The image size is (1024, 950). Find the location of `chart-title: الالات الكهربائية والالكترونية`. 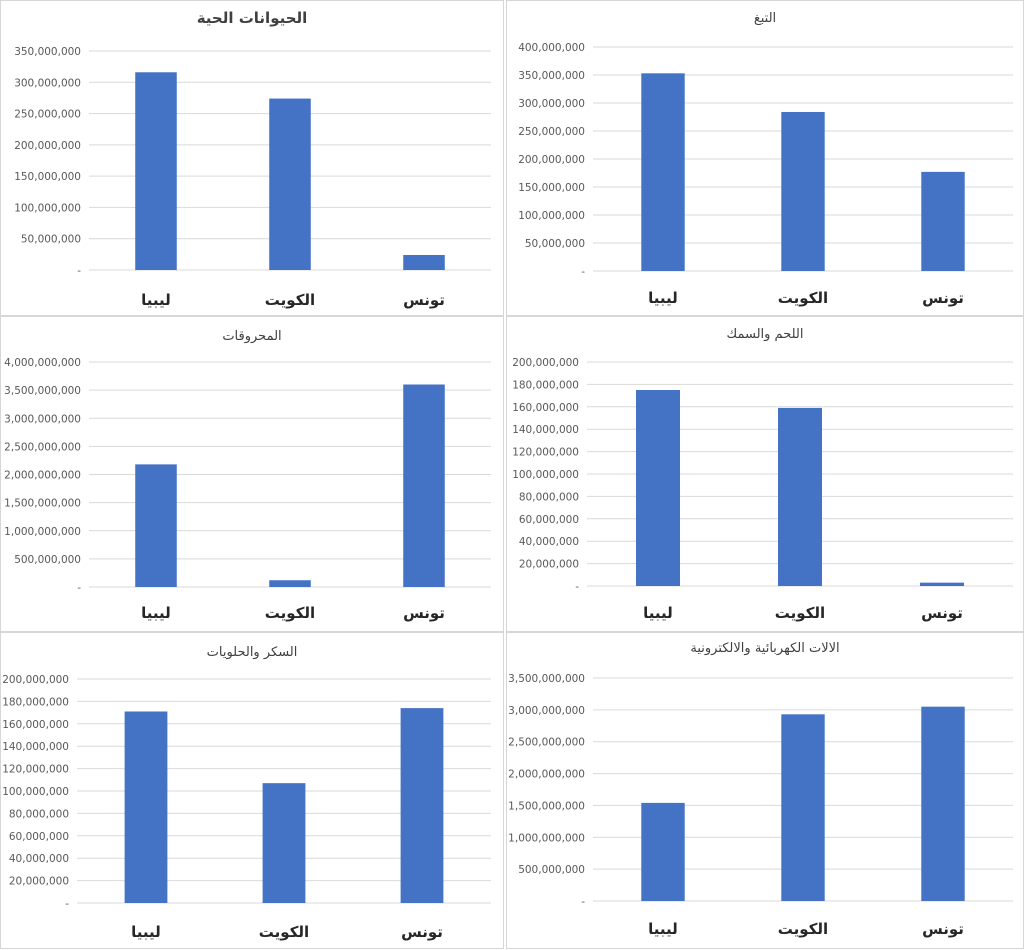

chart-title: الالات الكهربائية والالكترونية is located at coordinates (765, 648).